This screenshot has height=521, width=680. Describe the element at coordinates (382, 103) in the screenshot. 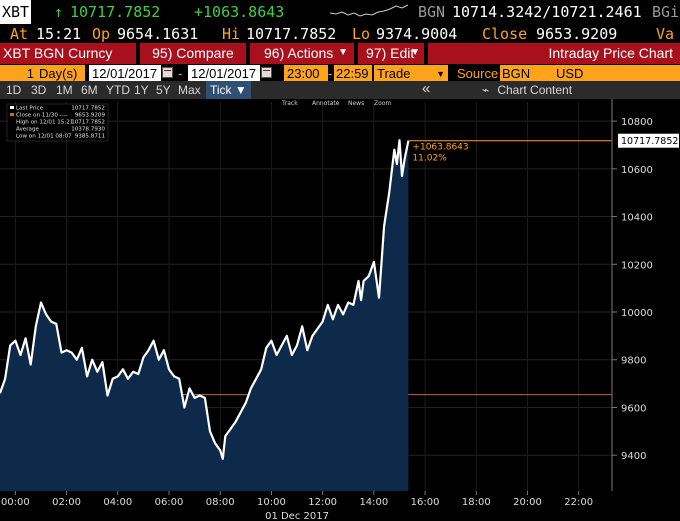

I see `zoom-tool: Zoom` at that location.